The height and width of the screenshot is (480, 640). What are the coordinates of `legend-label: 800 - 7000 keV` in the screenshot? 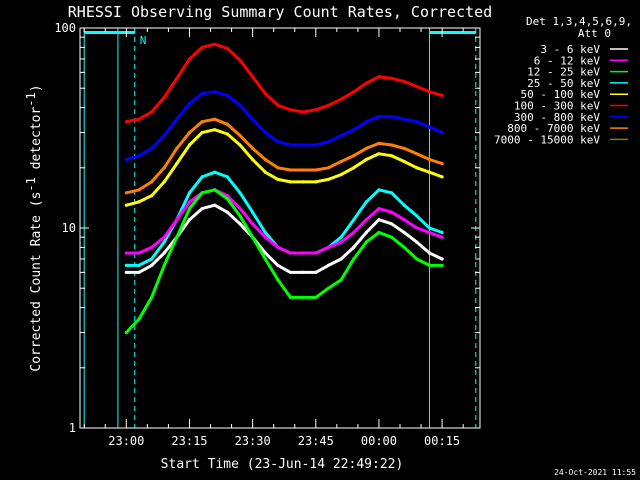 It's located at (553, 128).